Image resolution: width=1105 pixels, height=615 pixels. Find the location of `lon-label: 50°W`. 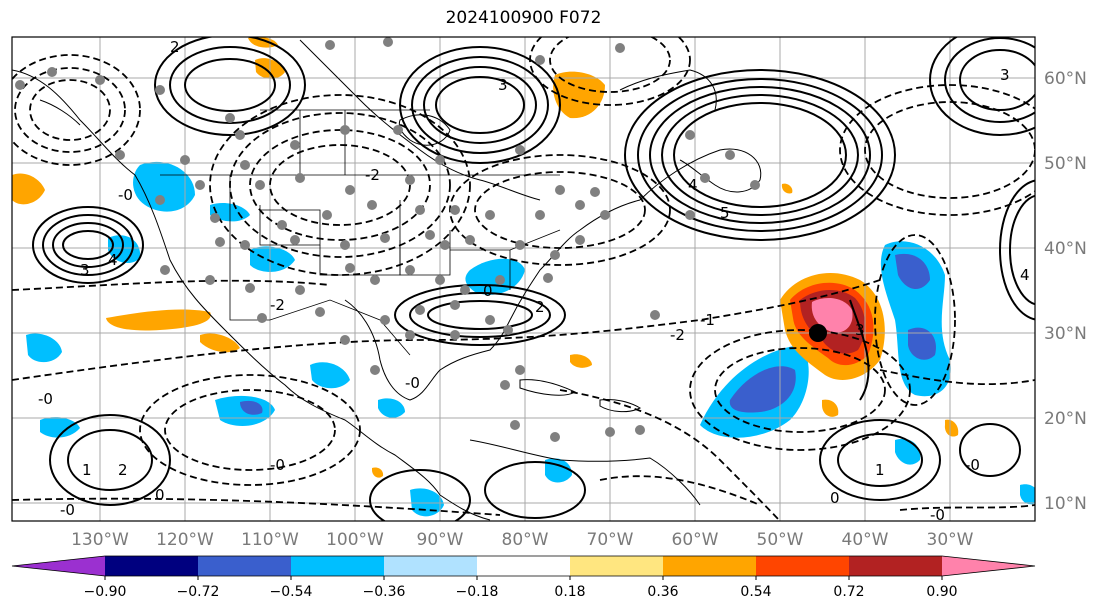

lon-label: 50°W is located at coordinates (780, 540).